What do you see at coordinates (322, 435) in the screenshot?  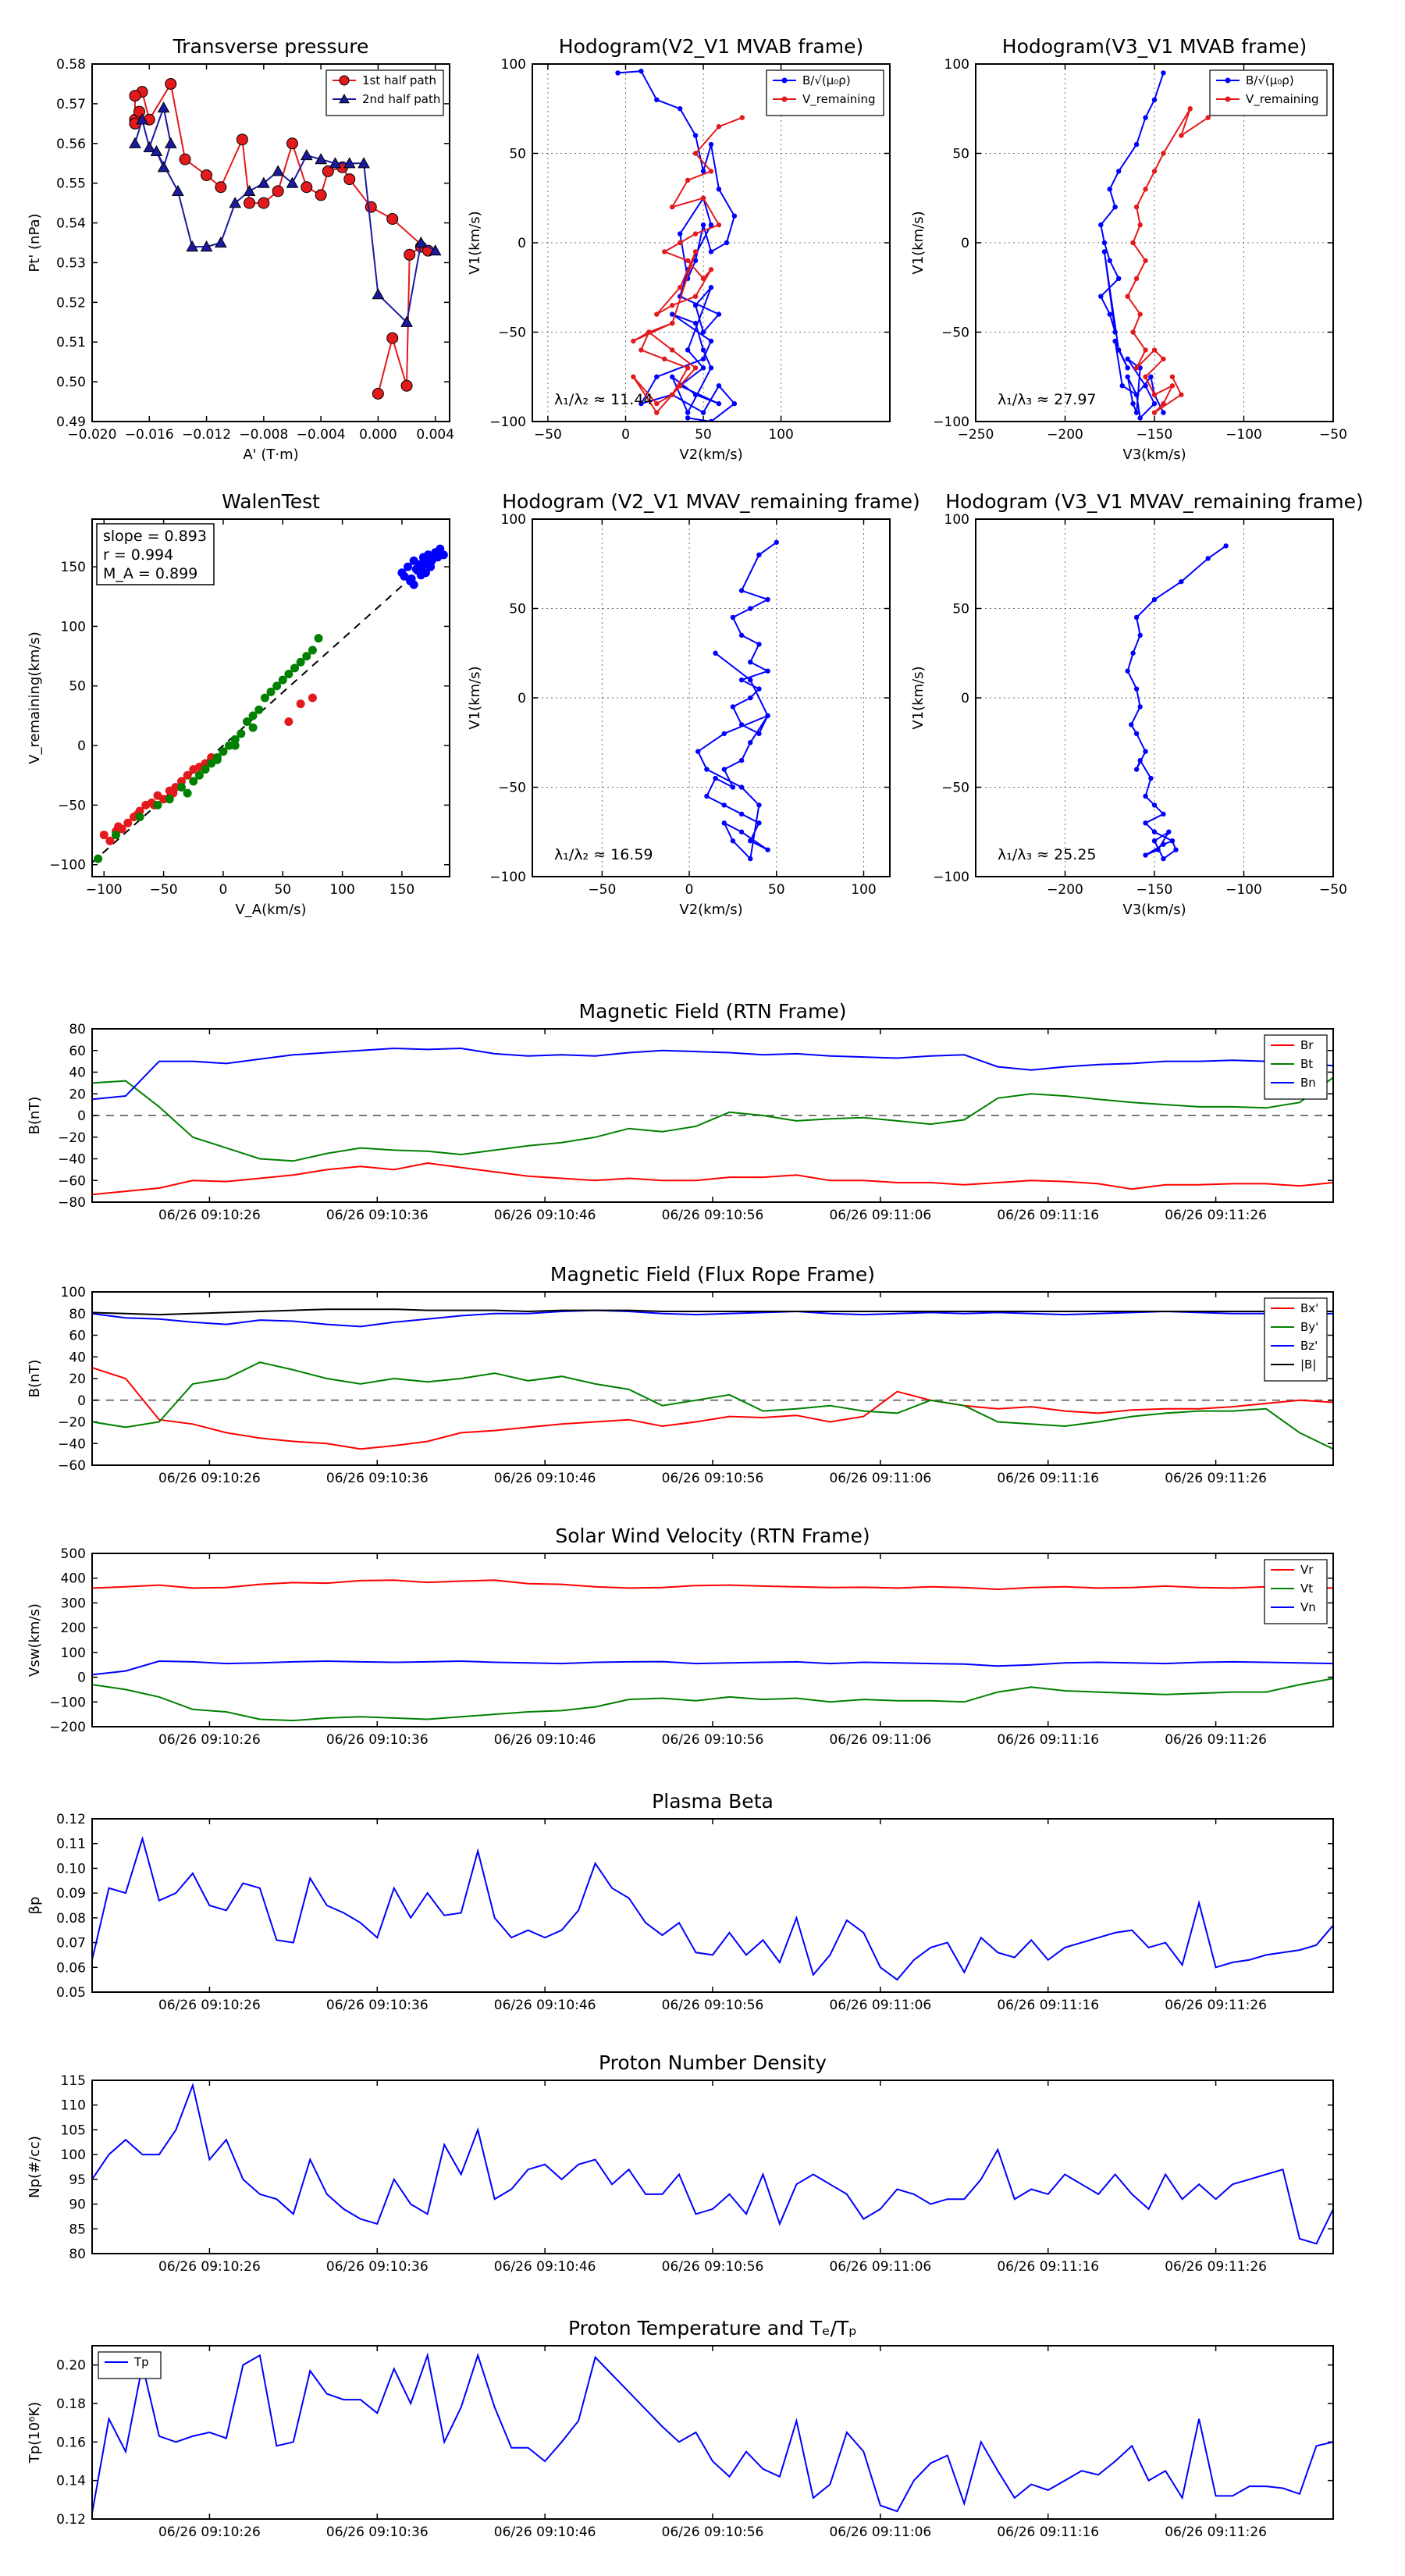 I see `x-tick-label: −0.004` at bounding box center [322, 435].